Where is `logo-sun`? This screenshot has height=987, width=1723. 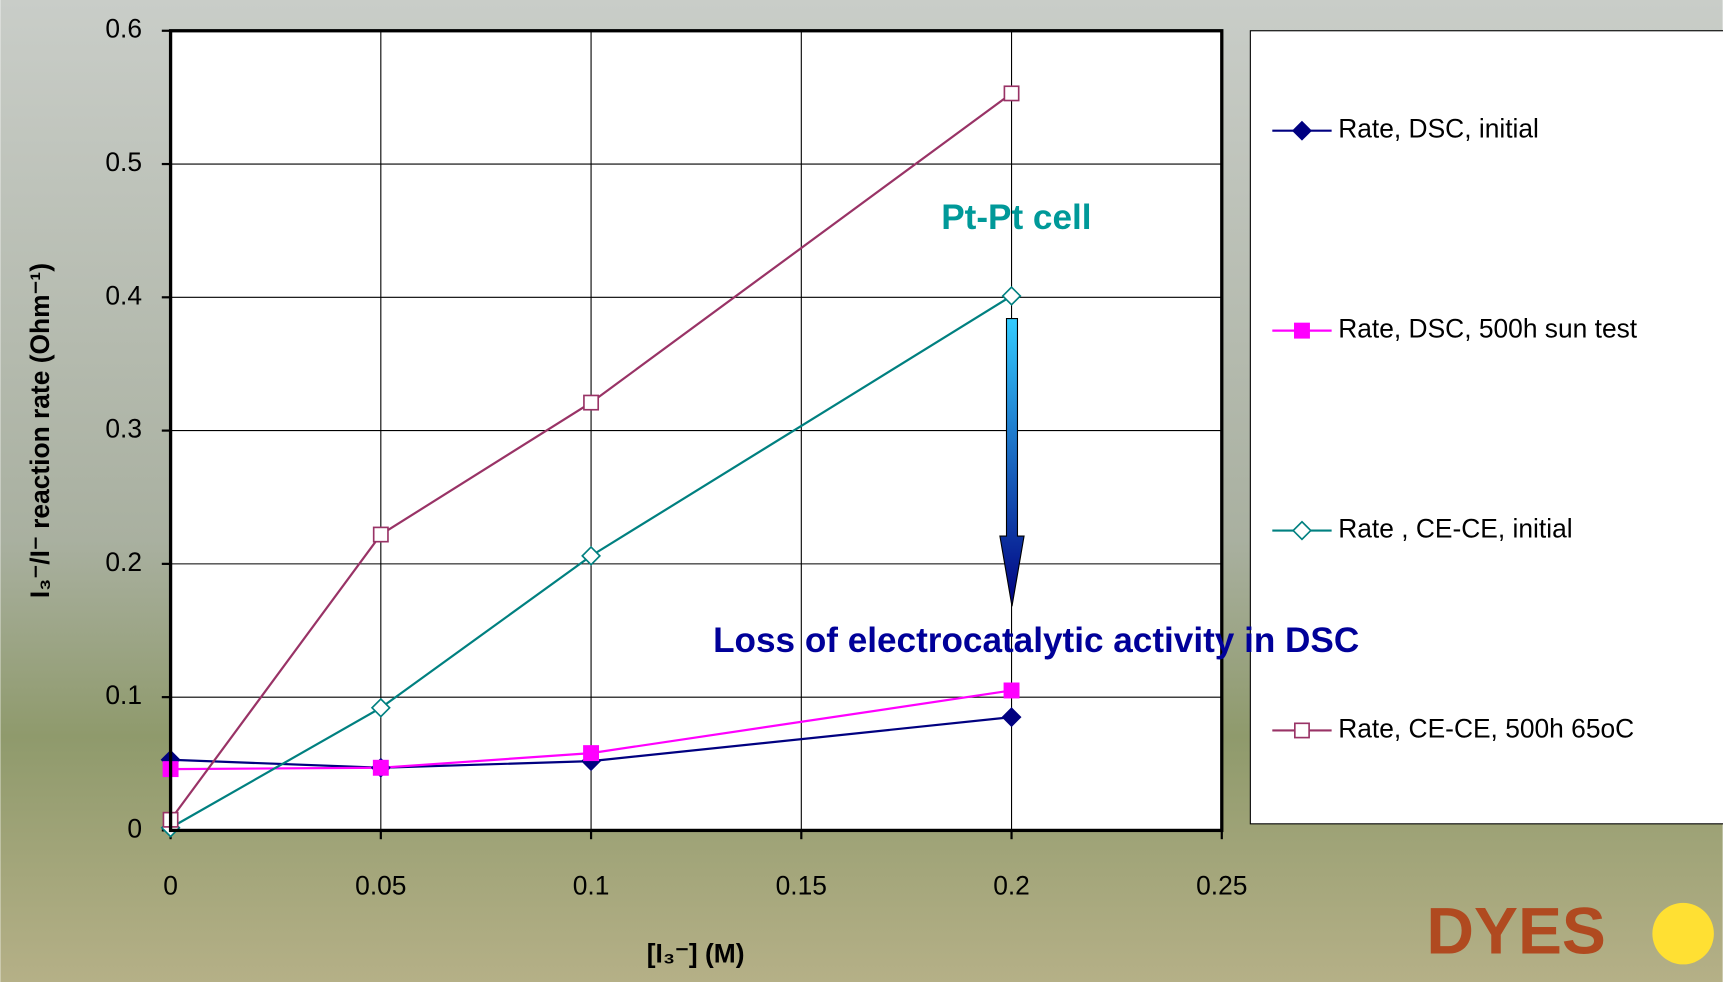
logo-sun is located at coordinates (1683, 933).